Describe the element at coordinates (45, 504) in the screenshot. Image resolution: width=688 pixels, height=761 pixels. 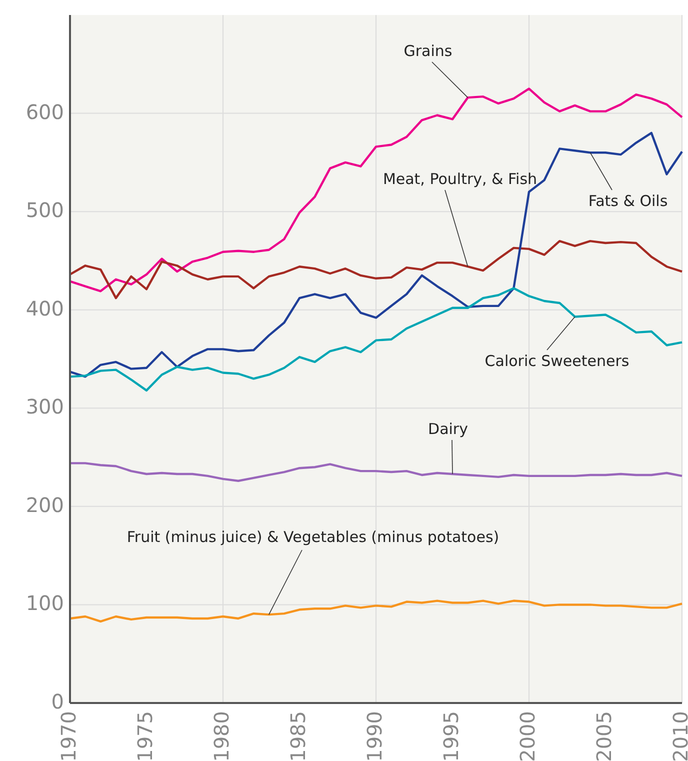
I see `y-tick-label: 200` at that location.